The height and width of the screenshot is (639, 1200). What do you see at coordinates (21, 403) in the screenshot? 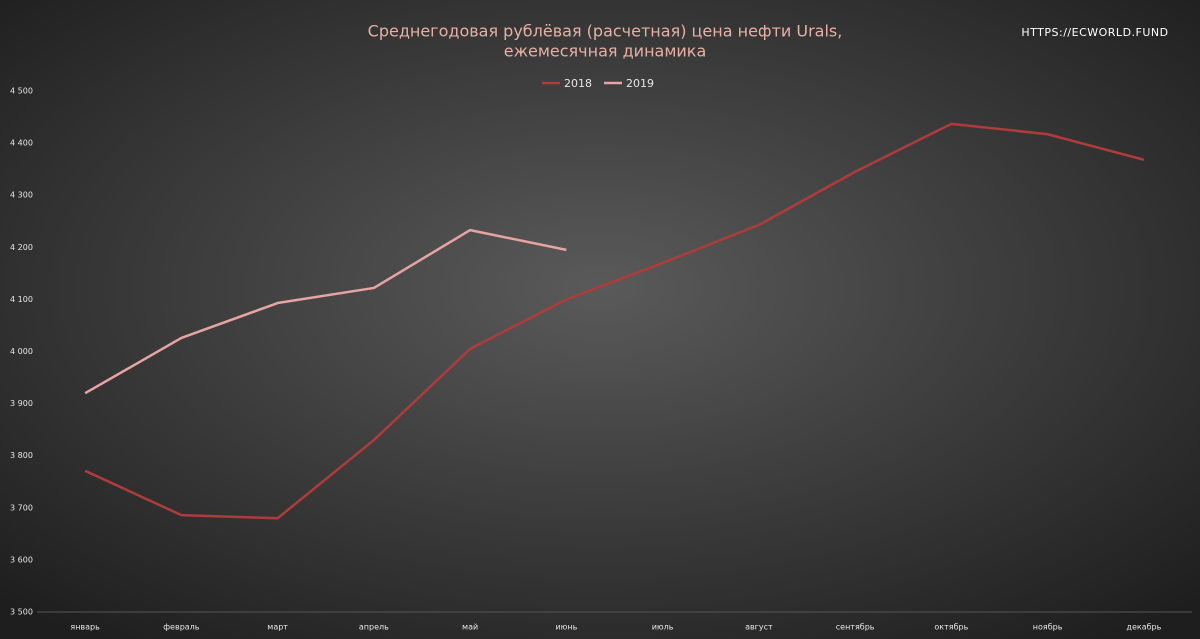
I see `y-tick-label: 3 900` at bounding box center [21, 403].